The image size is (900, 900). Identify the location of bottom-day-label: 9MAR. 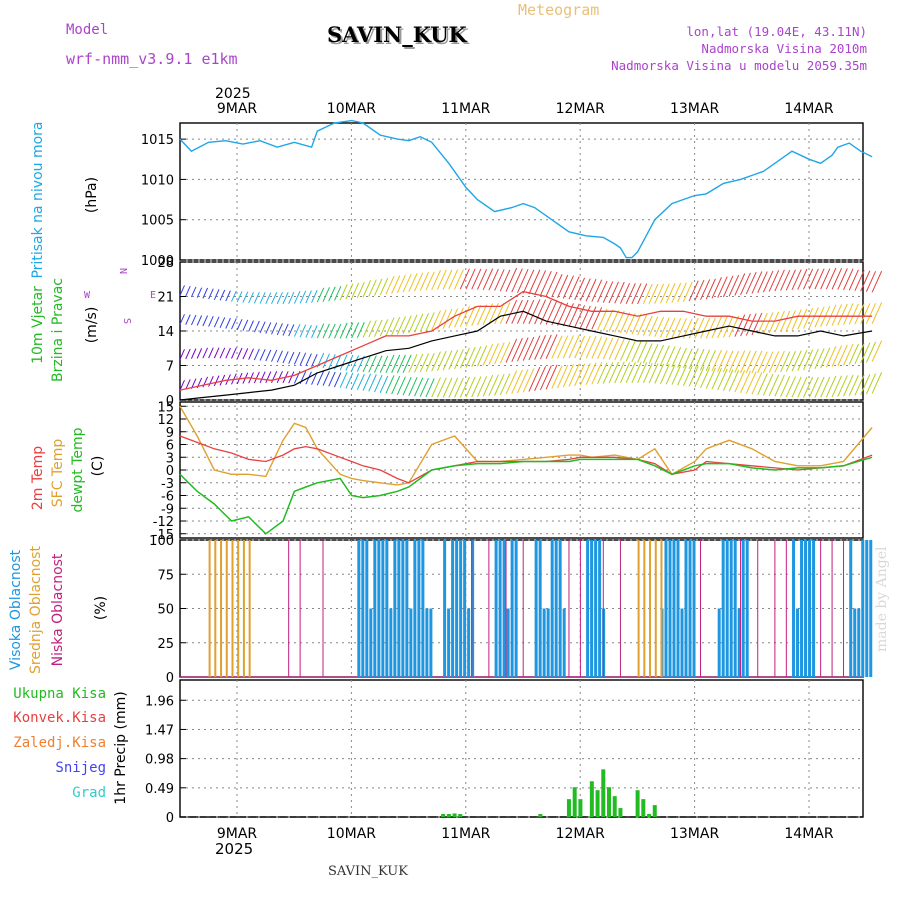
(237, 834).